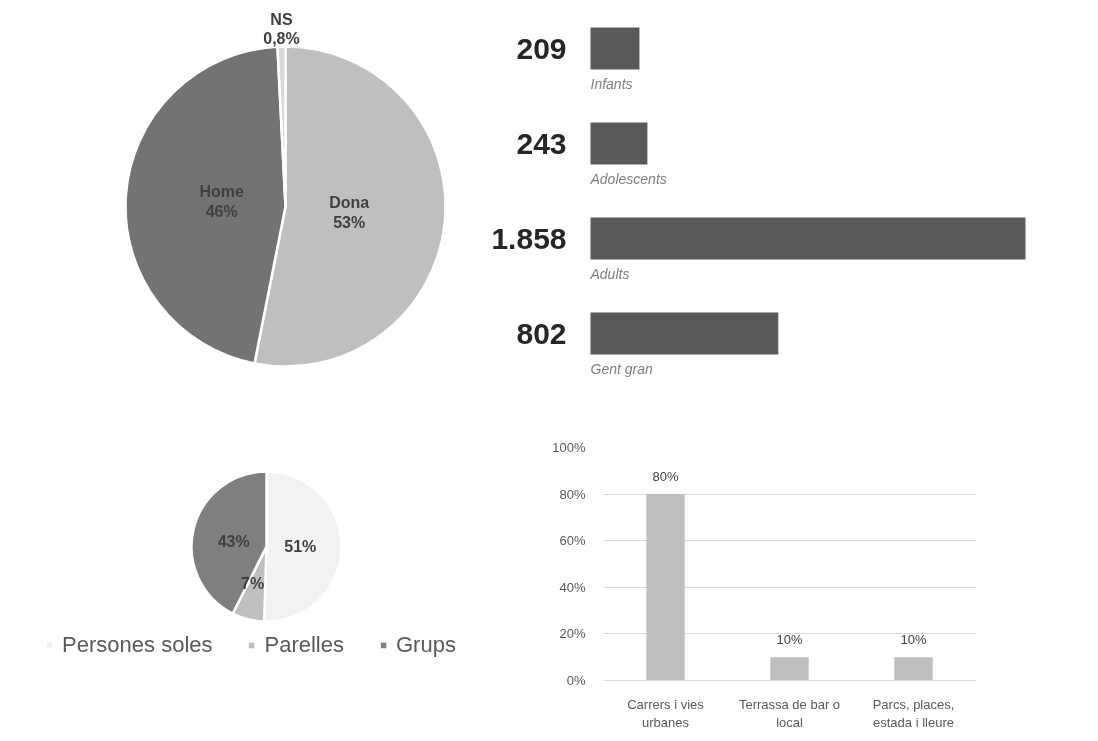 This screenshot has width=1098, height=741. Describe the element at coordinates (576, 680) in the screenshot. I see `y-tick-label: 0%` at that location.